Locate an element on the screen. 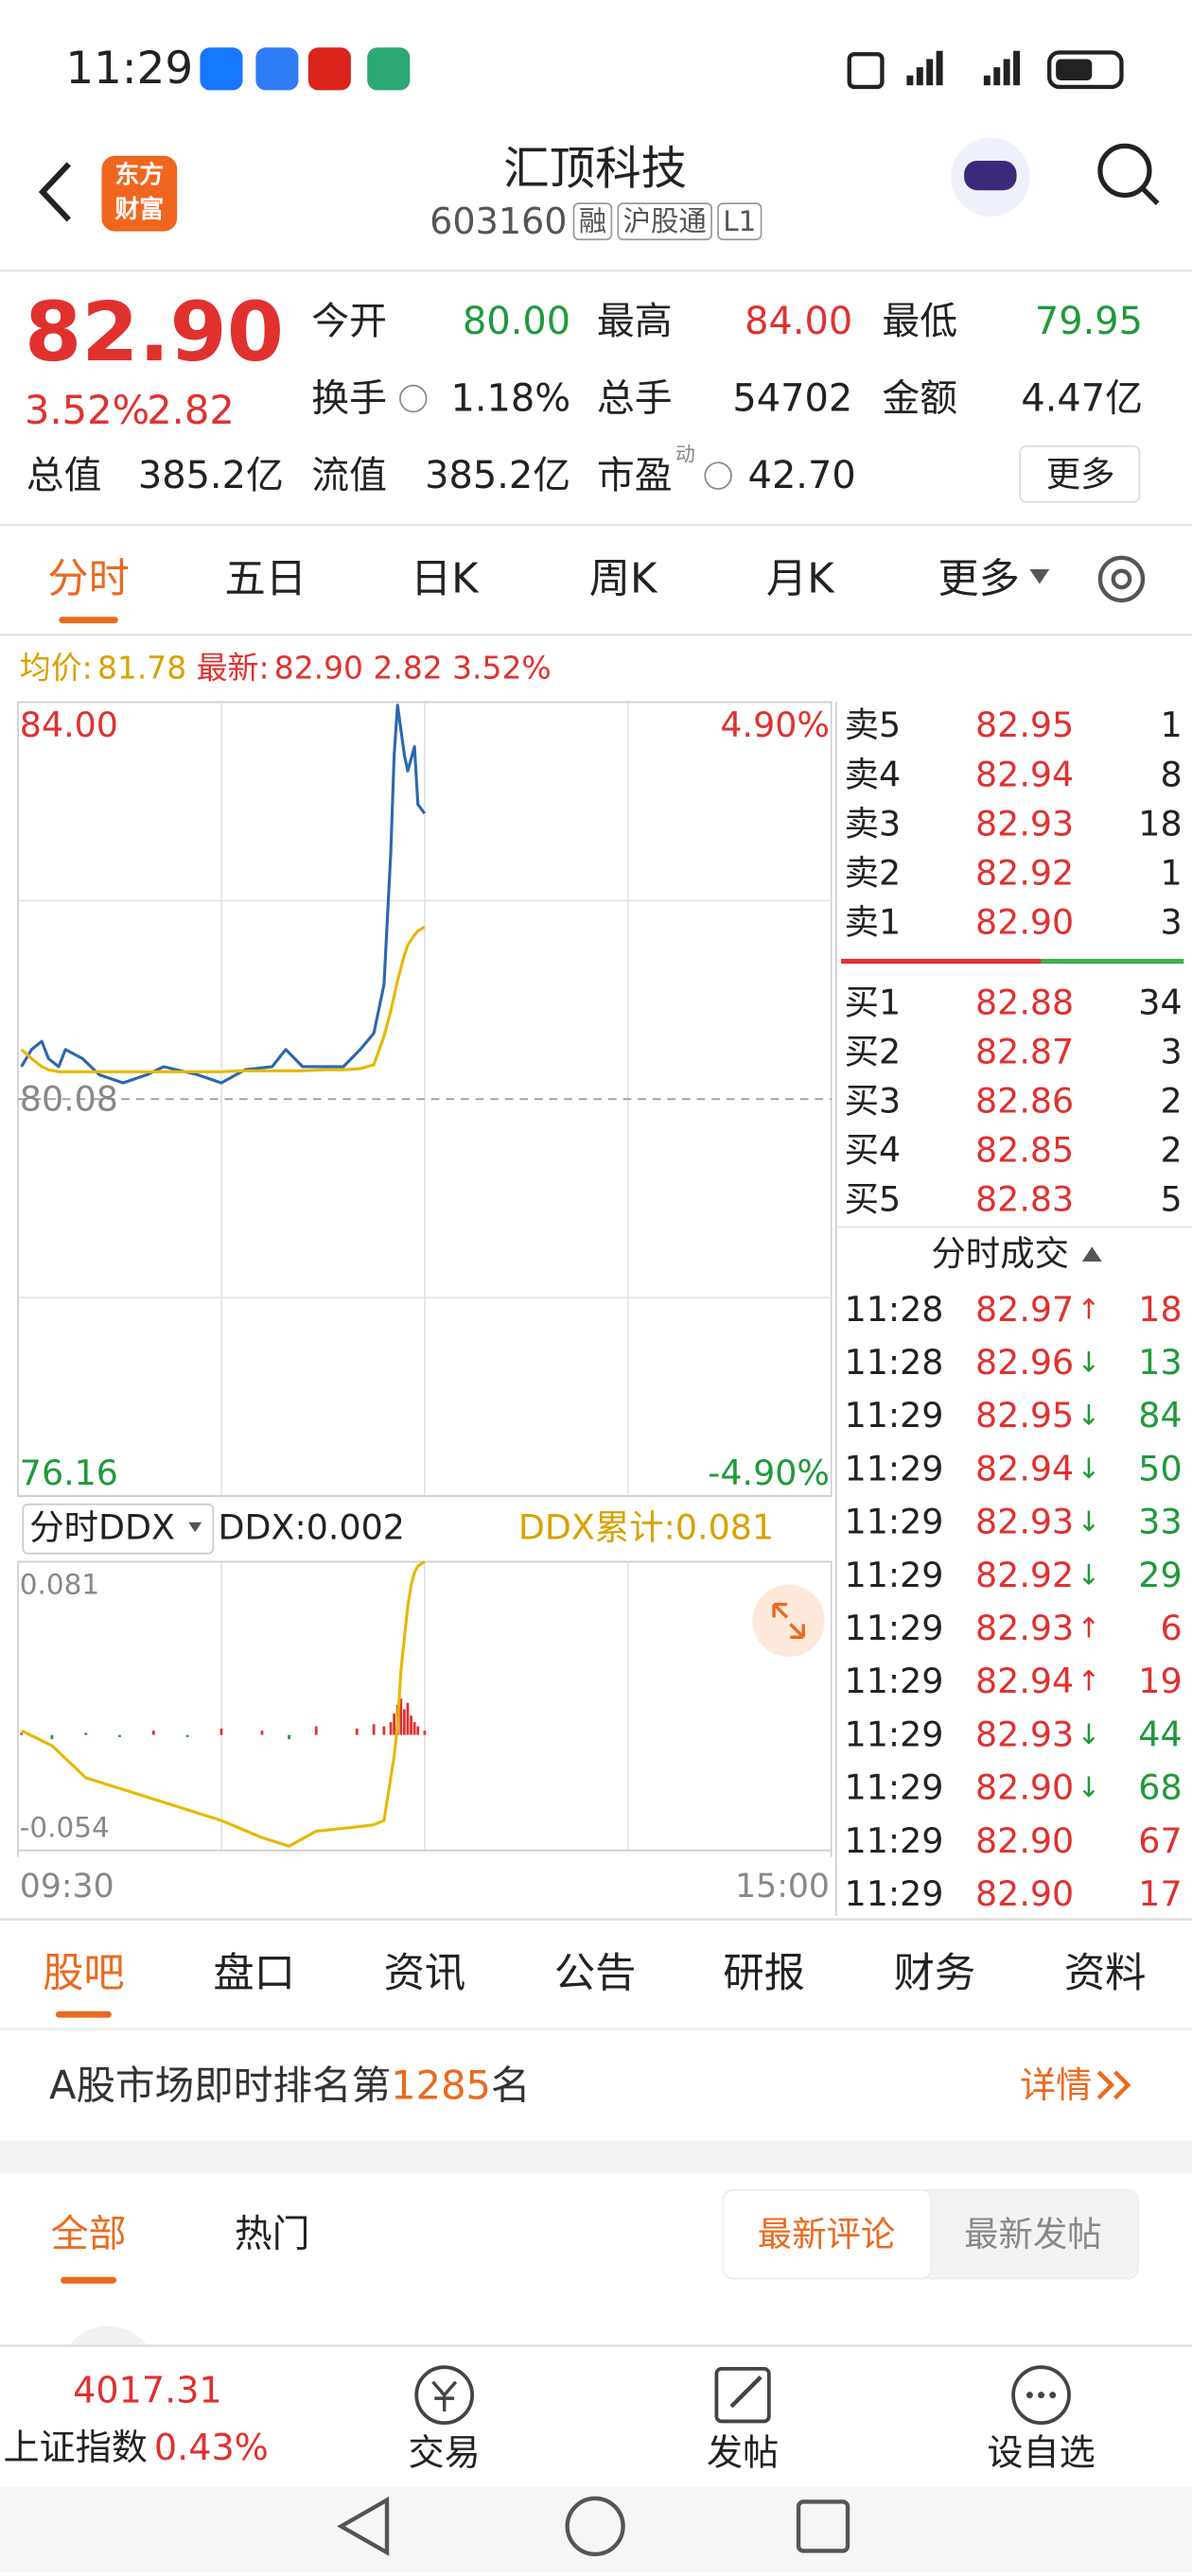 This screenshot has width=1192, height=2576. y-tick-label: 0.081 is located at coordinates (59, 1585).